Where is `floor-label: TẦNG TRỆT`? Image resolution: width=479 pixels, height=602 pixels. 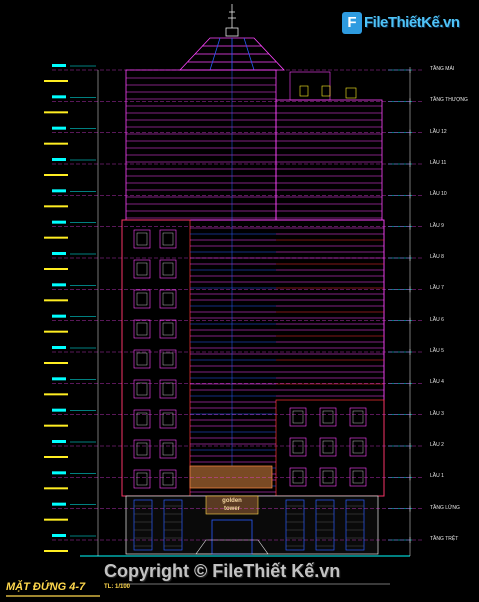 floor-label: TẦNG TRỆT is located at coordinates (444, 539).